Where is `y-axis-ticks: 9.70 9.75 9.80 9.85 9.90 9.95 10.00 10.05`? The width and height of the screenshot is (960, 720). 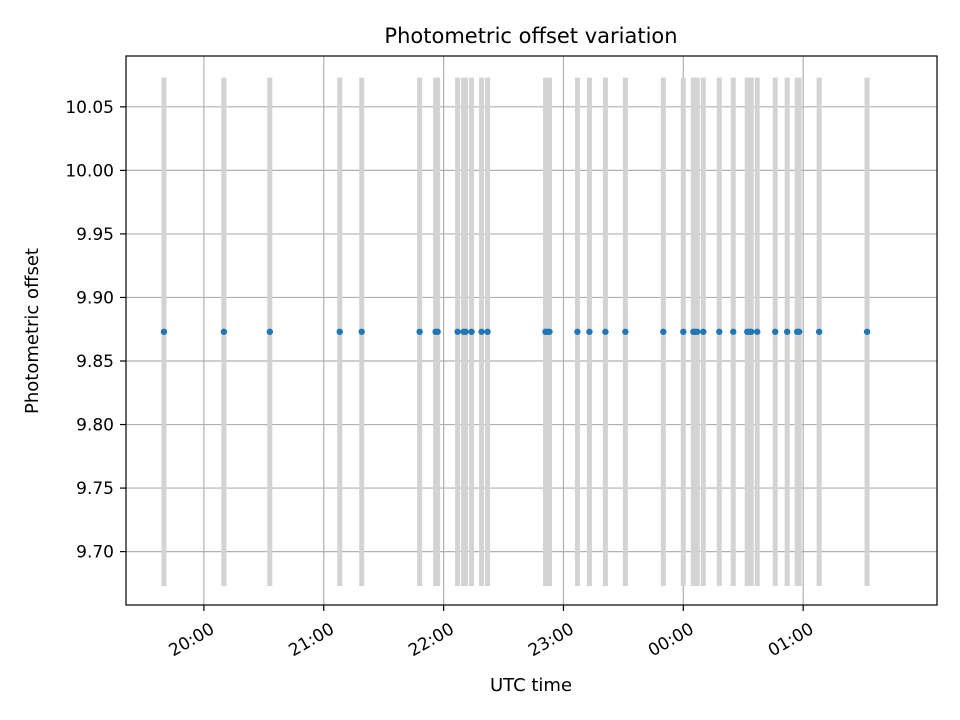 y-axis-ticks: 9.70 9.75 9.80 9.85 9.90 9.95 10.00 10.05 is located at coordinates (95, 330).